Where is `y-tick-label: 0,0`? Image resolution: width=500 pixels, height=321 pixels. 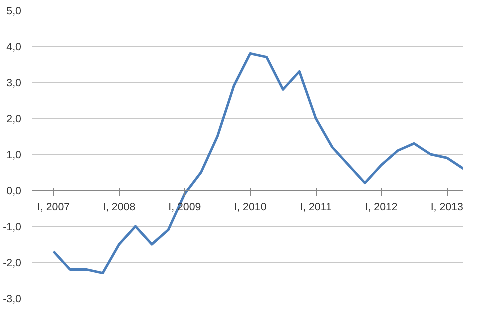
y-tick-label: 0,0 is located at coordinates (14, 192).